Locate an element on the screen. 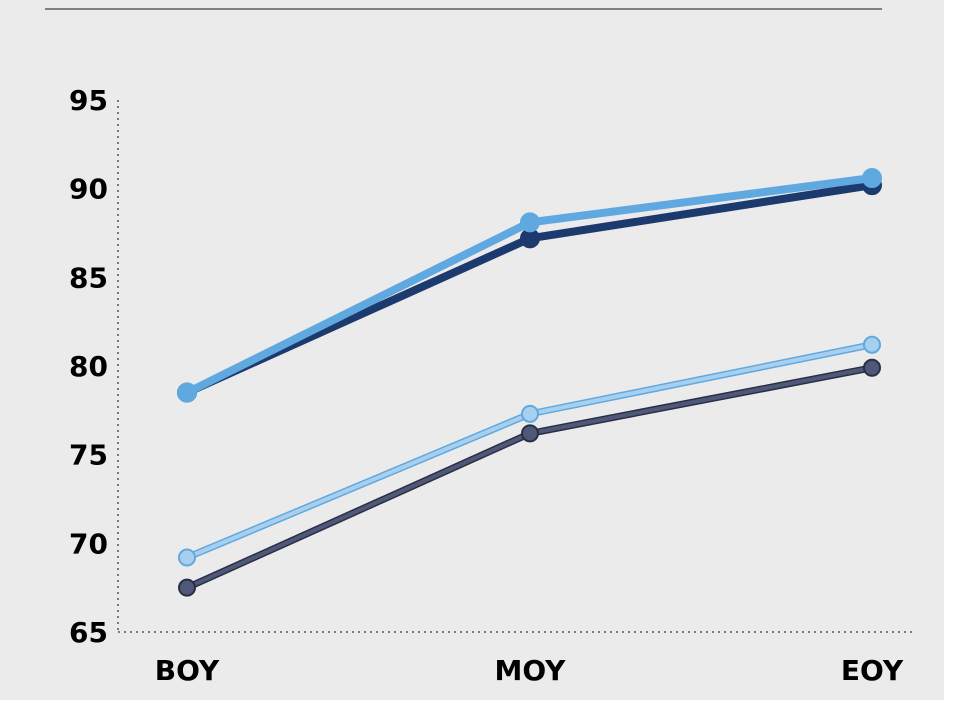  x-axis-labels: BOY MOY EOY is located at coordinates (529, 670).